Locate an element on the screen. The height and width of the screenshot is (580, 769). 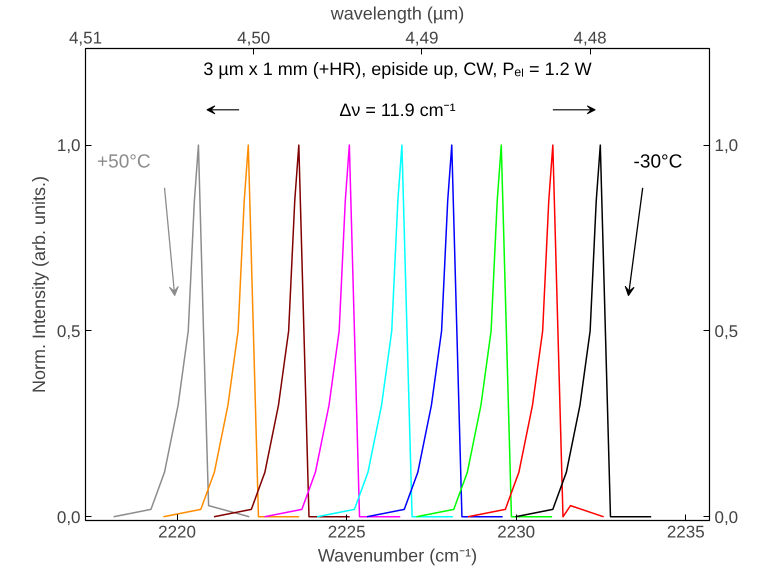
y2-tick-label: 1,0 is located at coordinates (726, 146).